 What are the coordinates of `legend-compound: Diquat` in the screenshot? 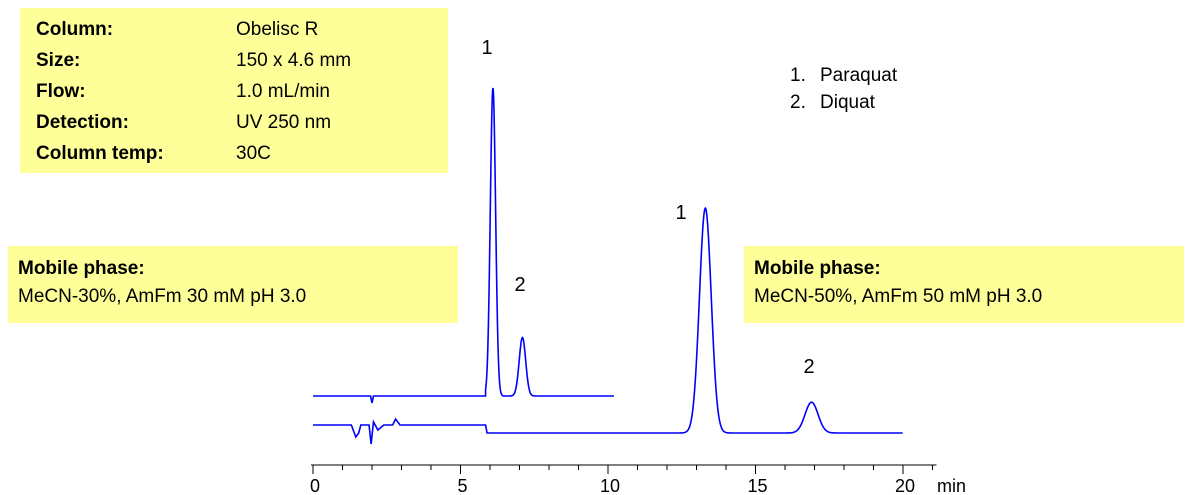 It's located at (847, 102).